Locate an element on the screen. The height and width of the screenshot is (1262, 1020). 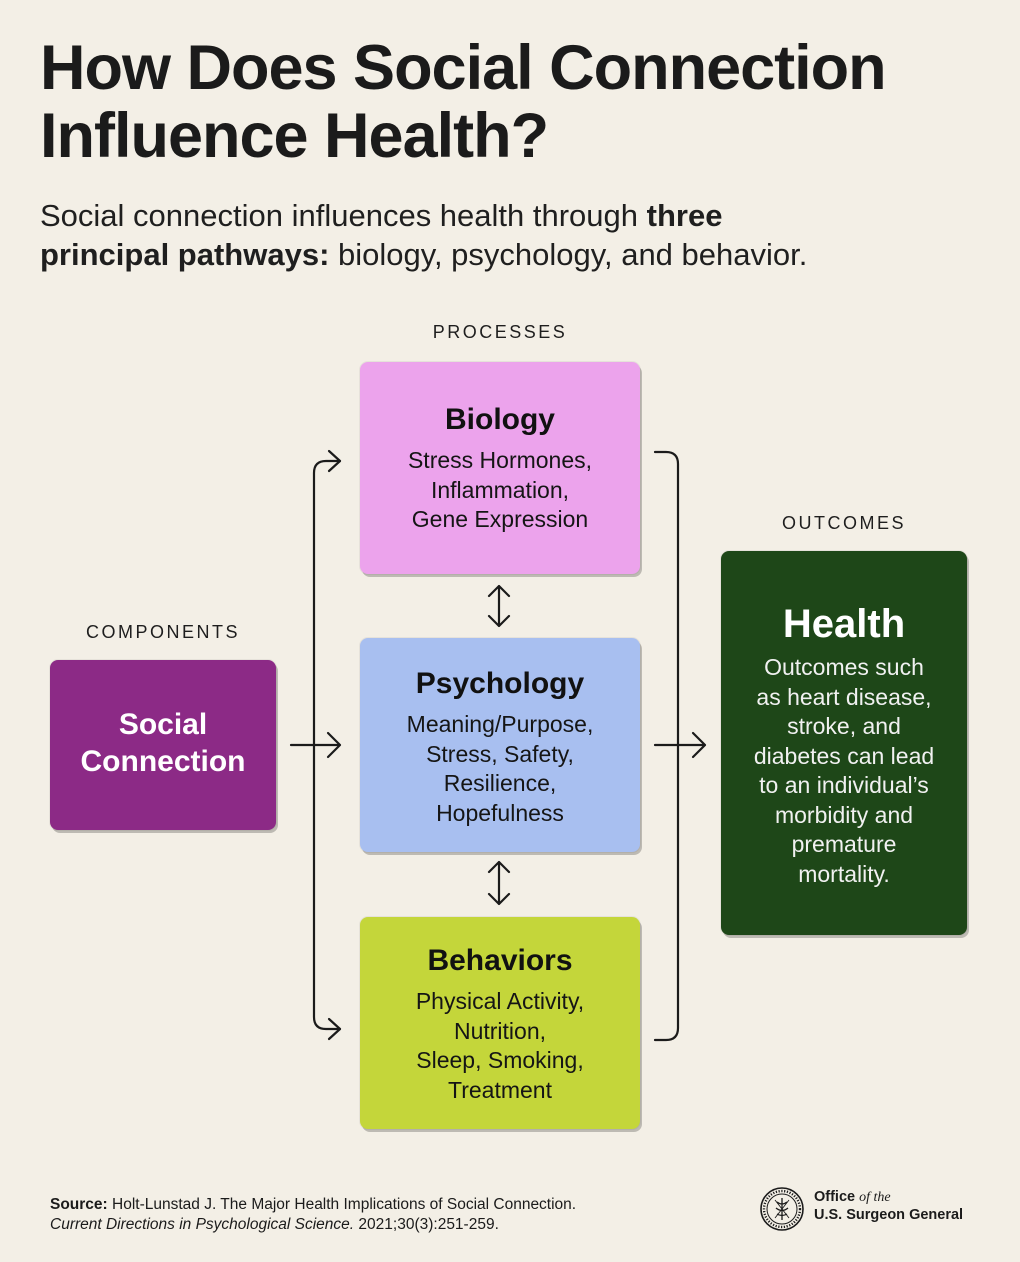
arrowhead-biology is located at coordinates (334, 461).